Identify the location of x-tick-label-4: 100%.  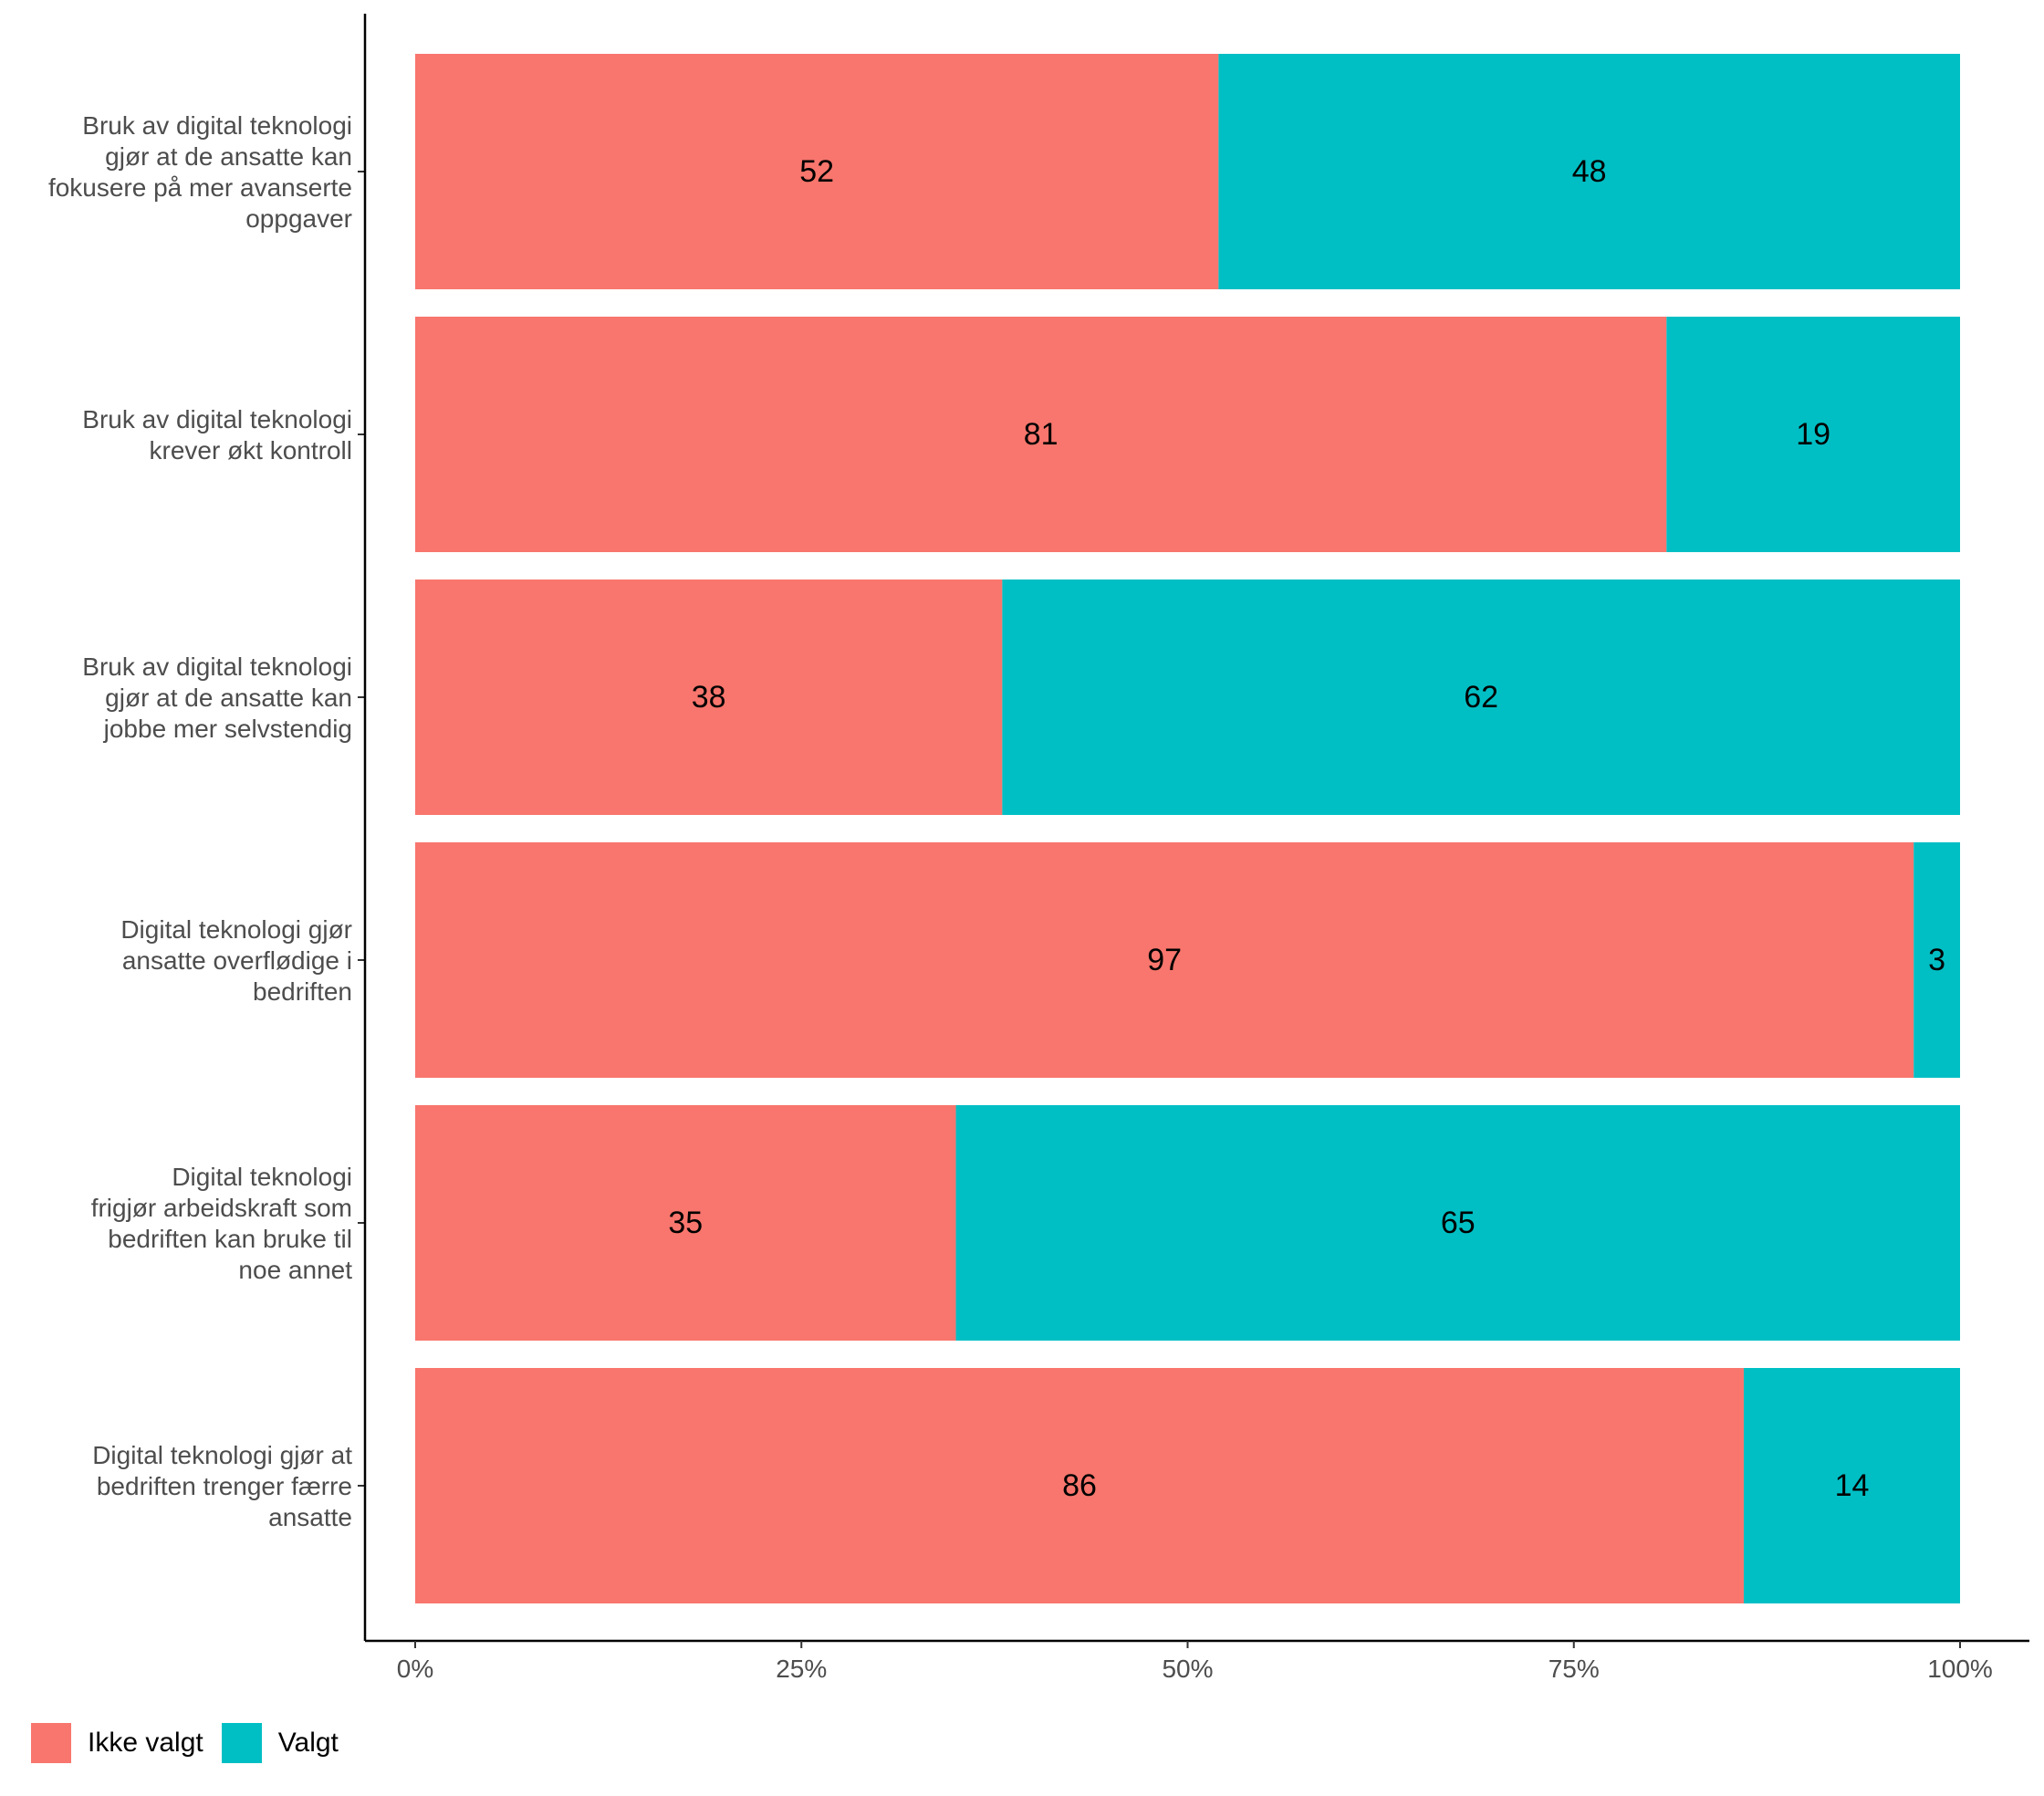
(1960, 1669).